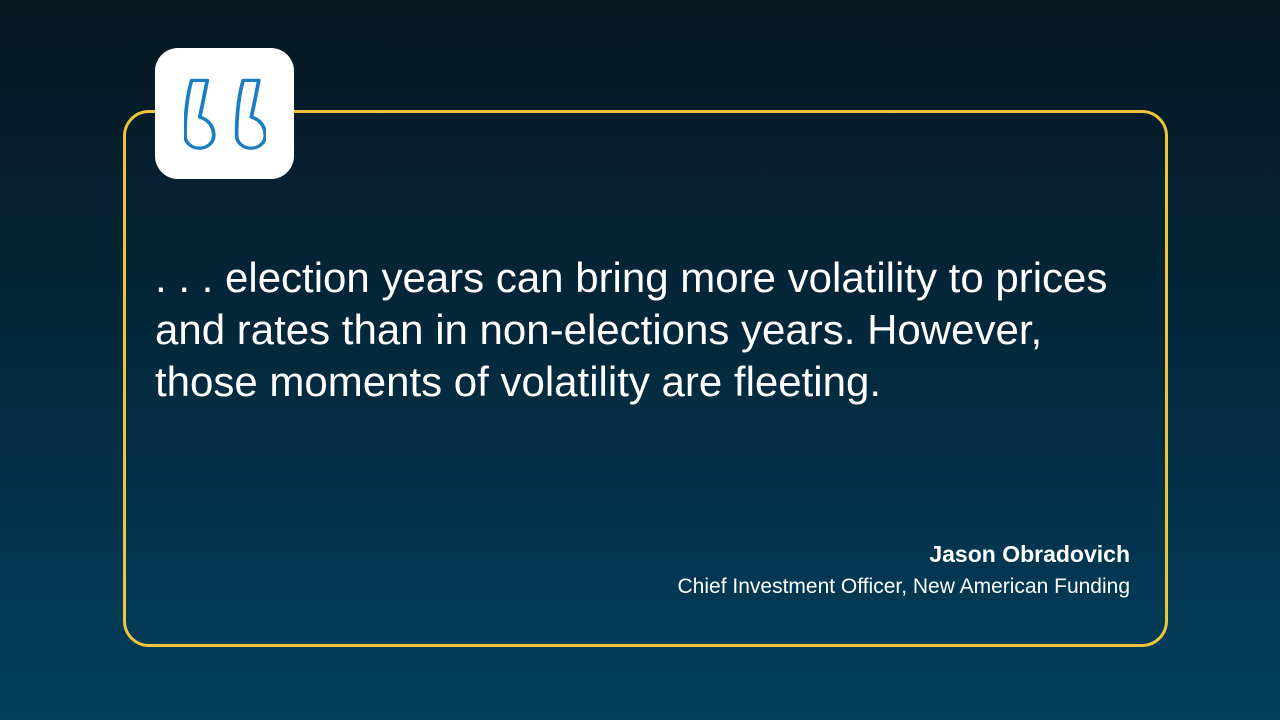 This screenshot has width=1280, height=720. What do you see at coordinates (1029, 554) in the screenshot?
I see `attribution-name: Jason Obradovich` at bounding box center [1029, 554].